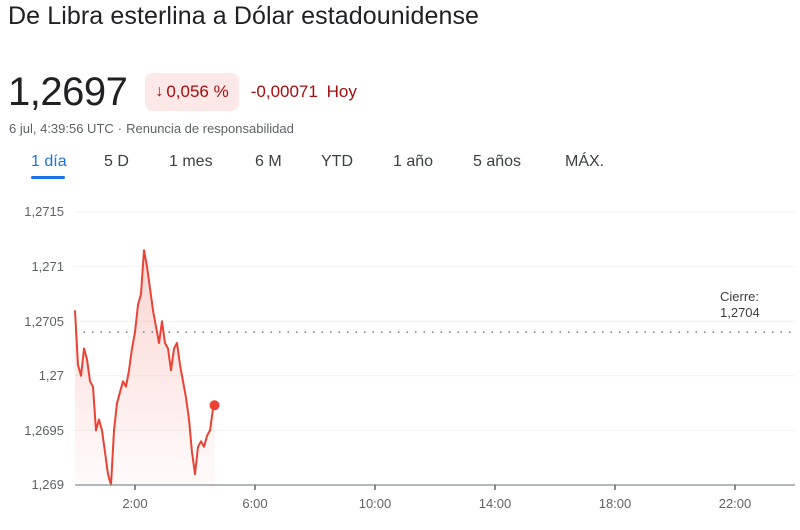 This screenshot has height=530, width=800. I want to click on timestamp: 6 jul, 4:39:56 UTC, so click(61, 128).